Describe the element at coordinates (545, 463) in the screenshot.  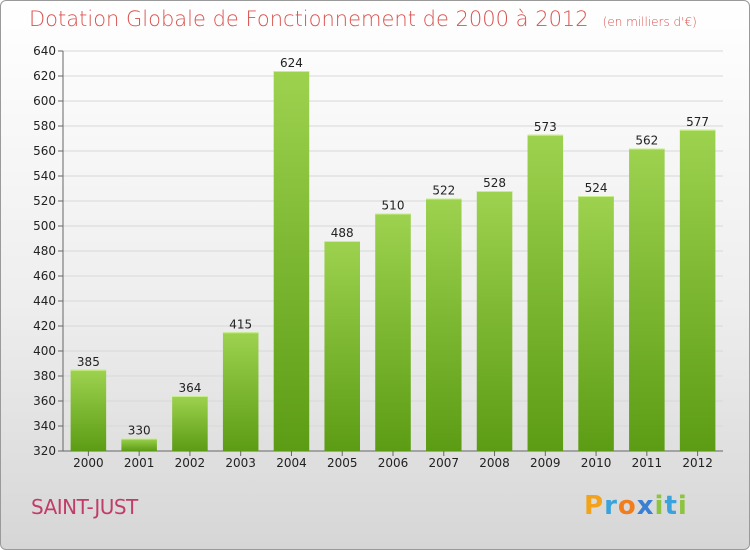
I see `x-tick-label: 2009` at that location.